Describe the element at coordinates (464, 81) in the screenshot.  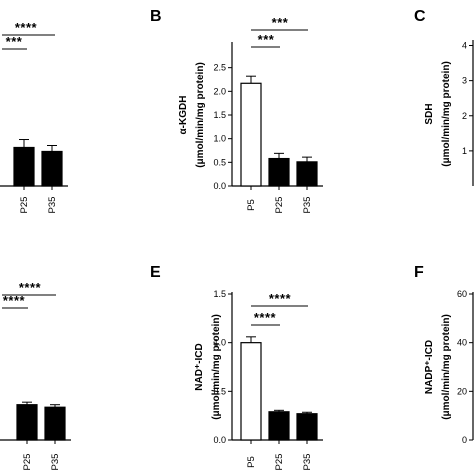
I see `y-tick-label: 3` at that location.